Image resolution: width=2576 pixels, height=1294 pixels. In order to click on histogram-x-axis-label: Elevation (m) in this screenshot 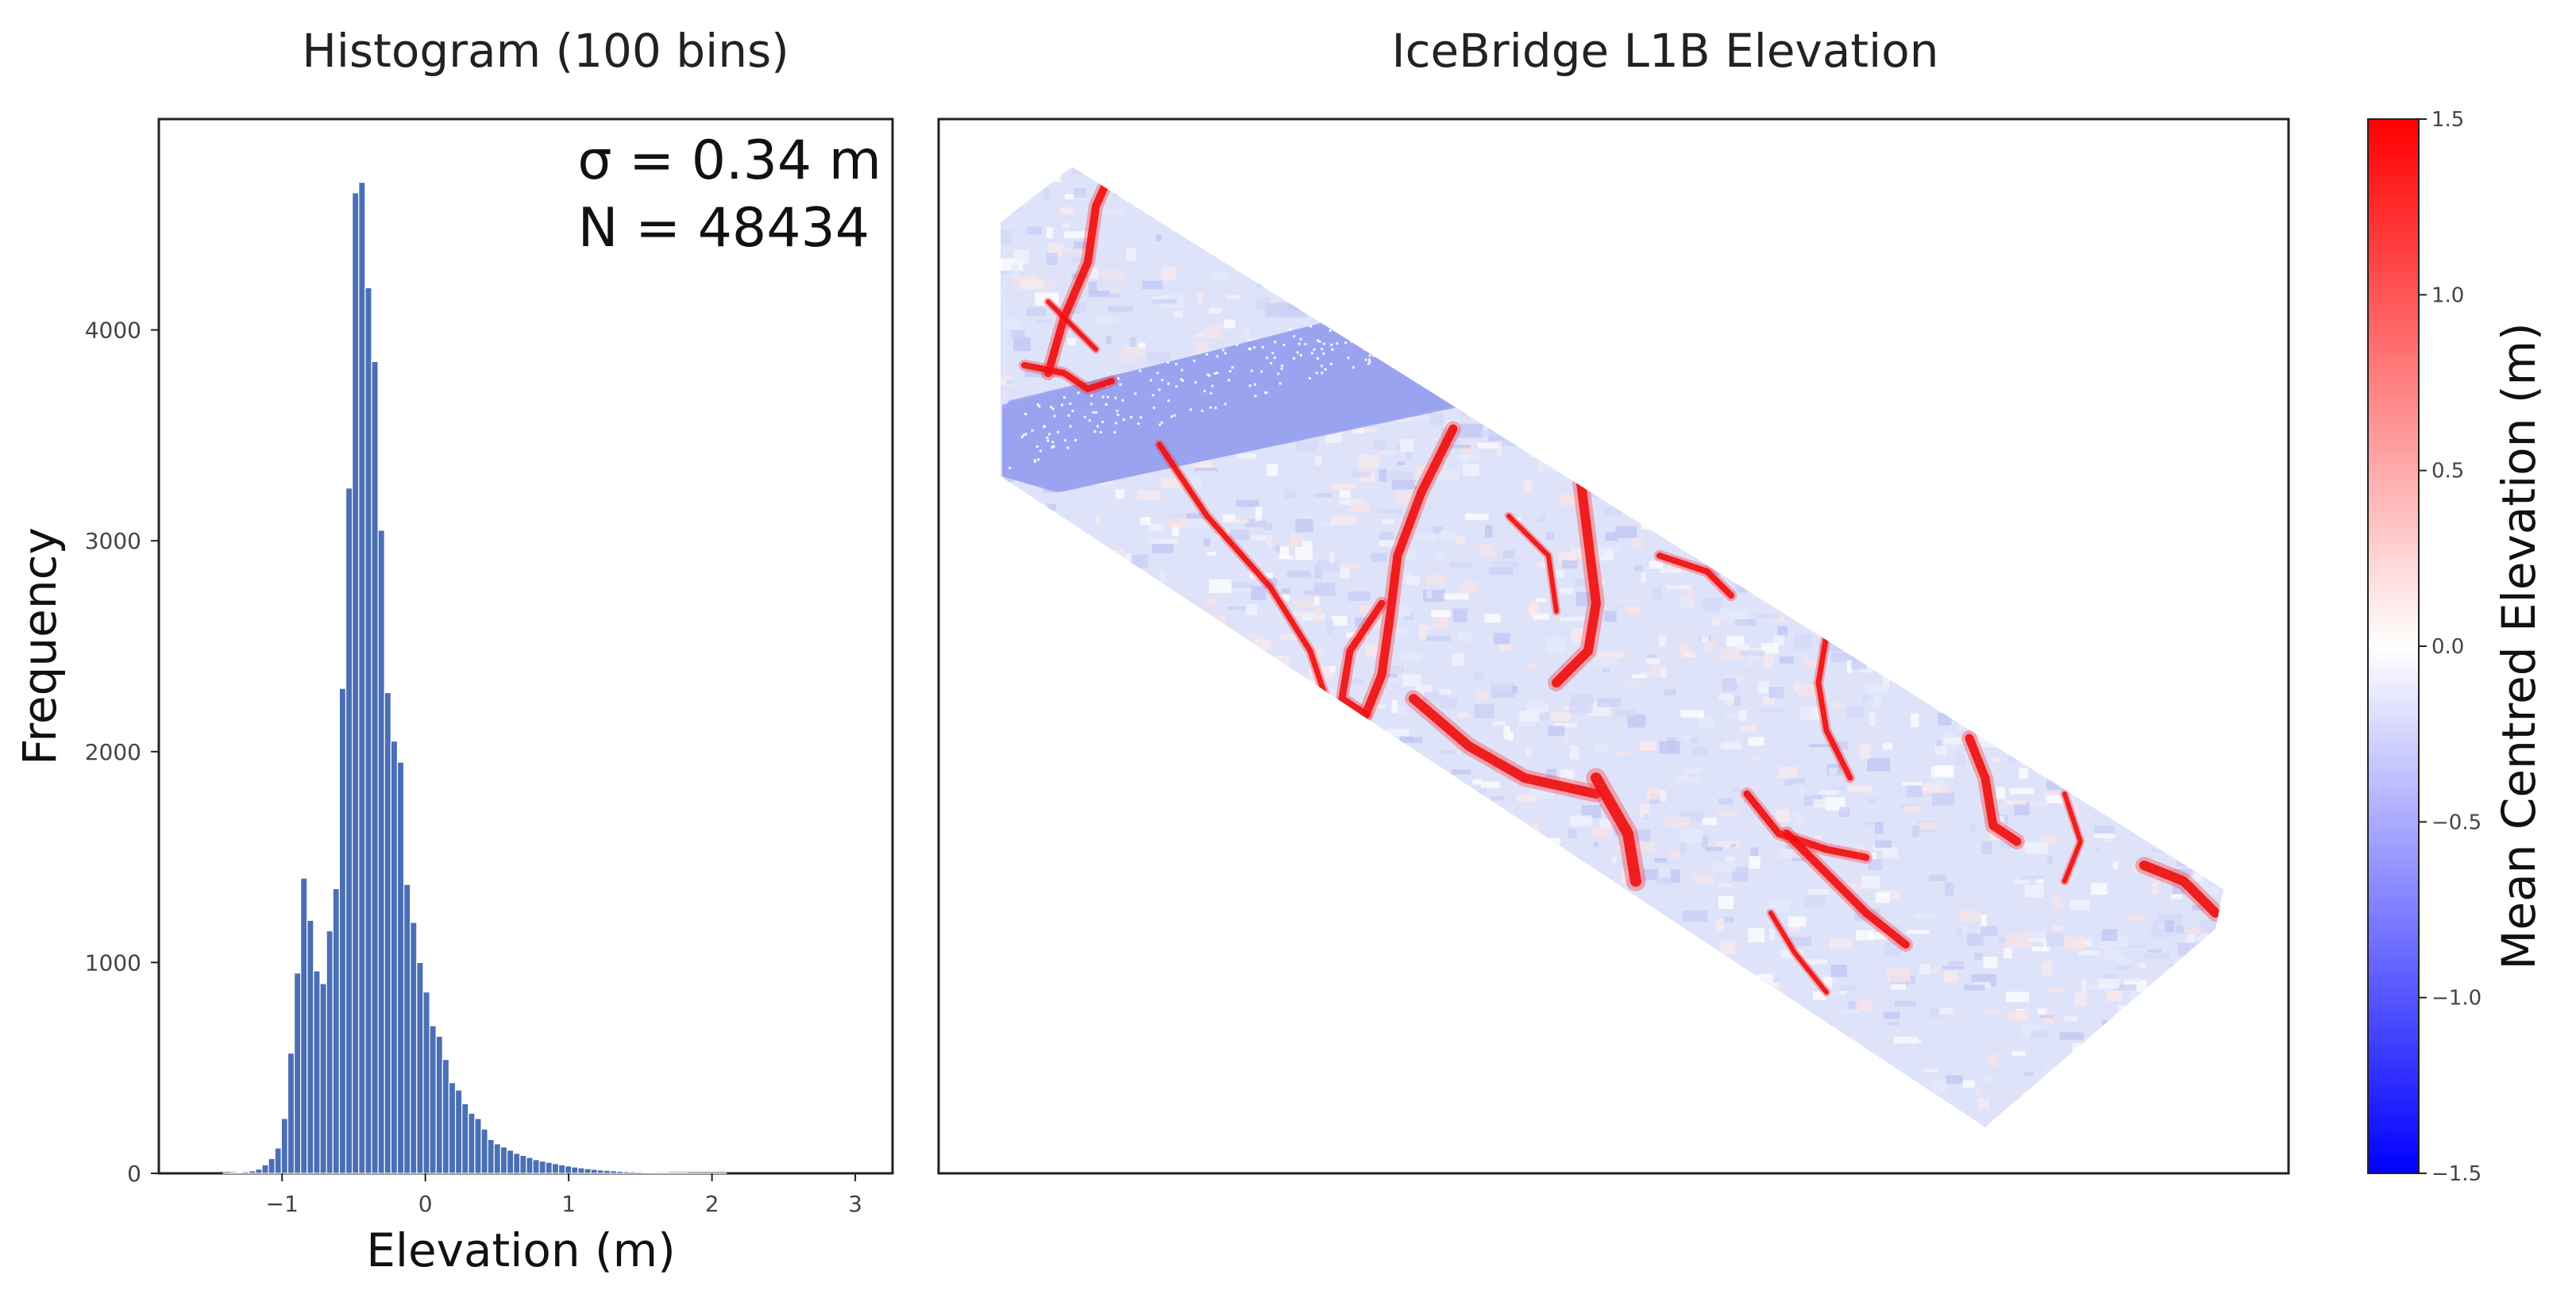, I will do `click(521, 1250)`.